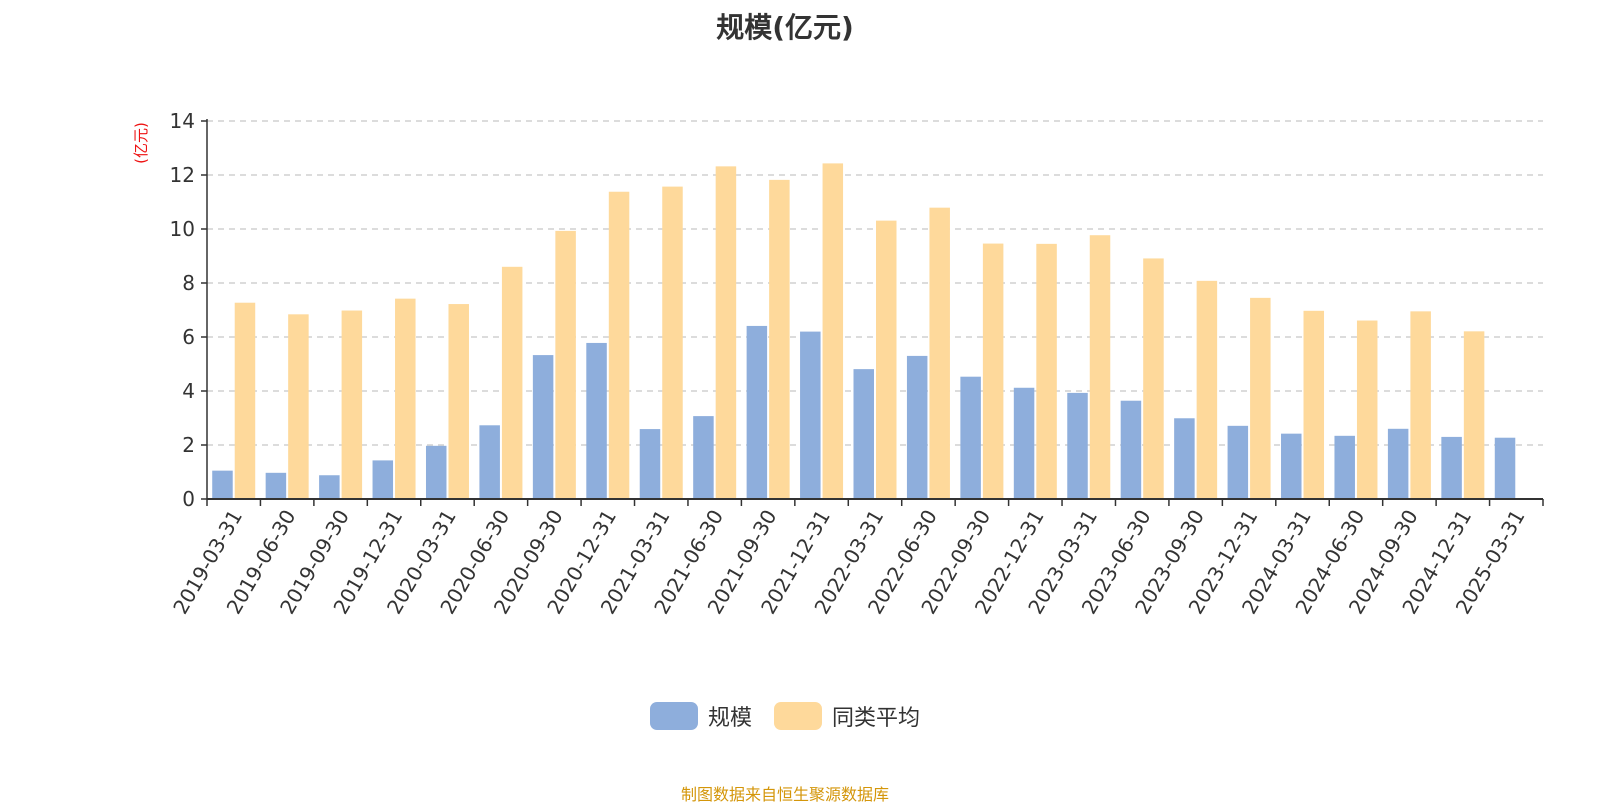 The height and width of the screenshot is (805, 1600). I want to click on y-tick-label: 10, so click(182, 229).